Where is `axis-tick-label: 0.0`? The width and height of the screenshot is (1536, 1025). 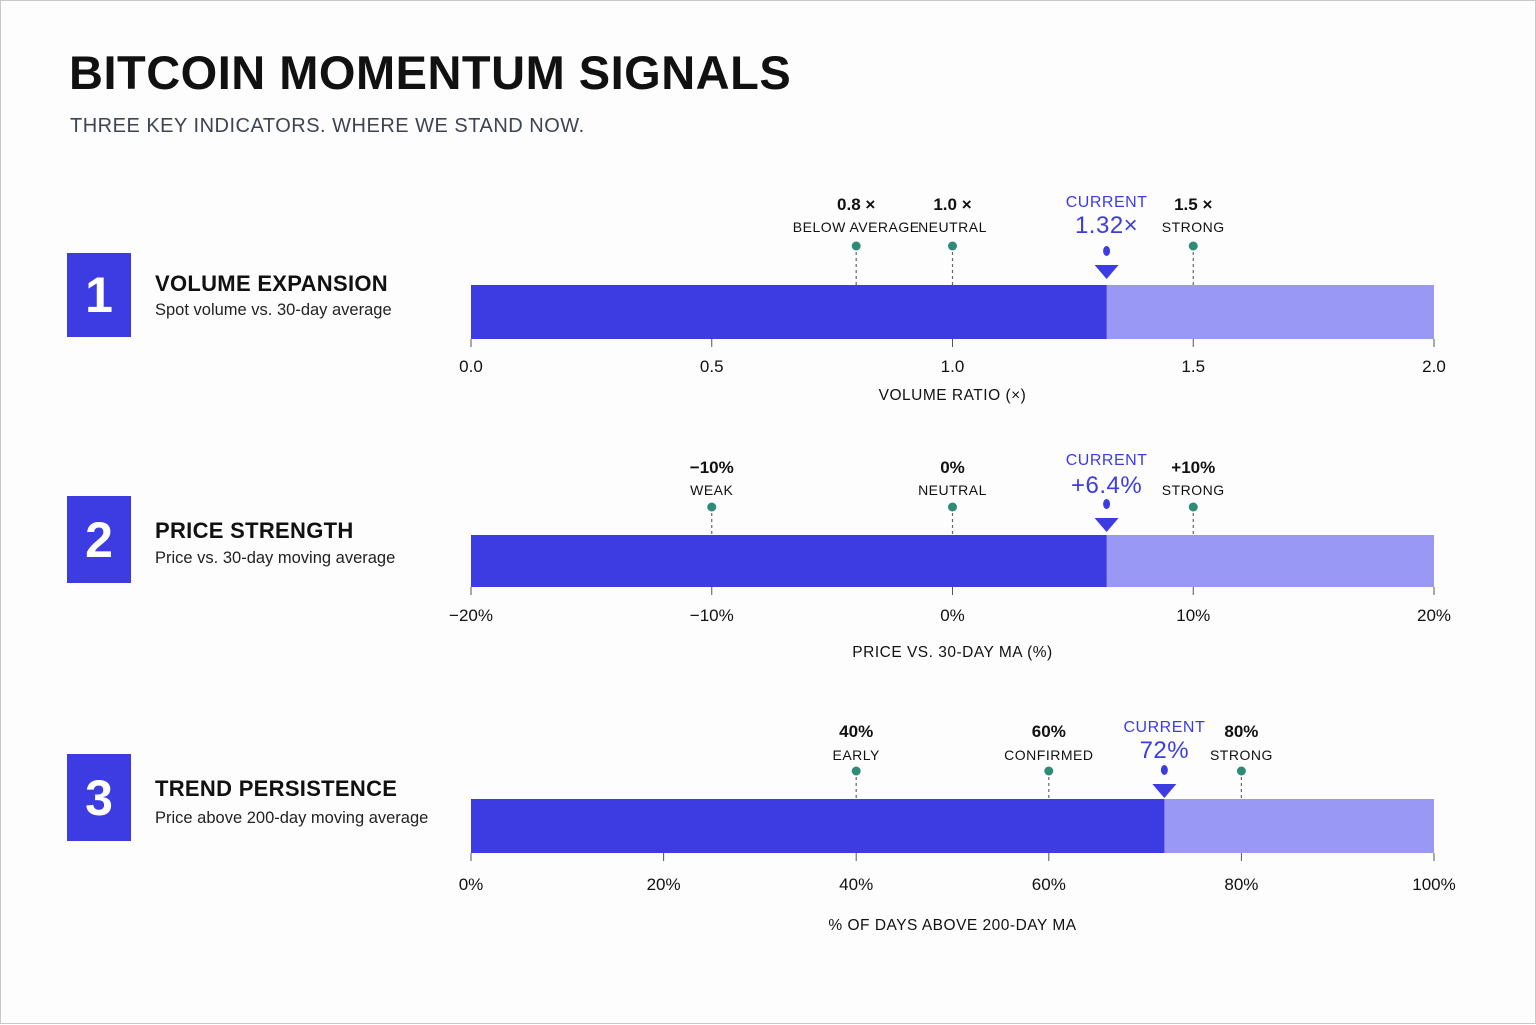
axis-tick-label: 0.0 is located at coordinates (471, 366).